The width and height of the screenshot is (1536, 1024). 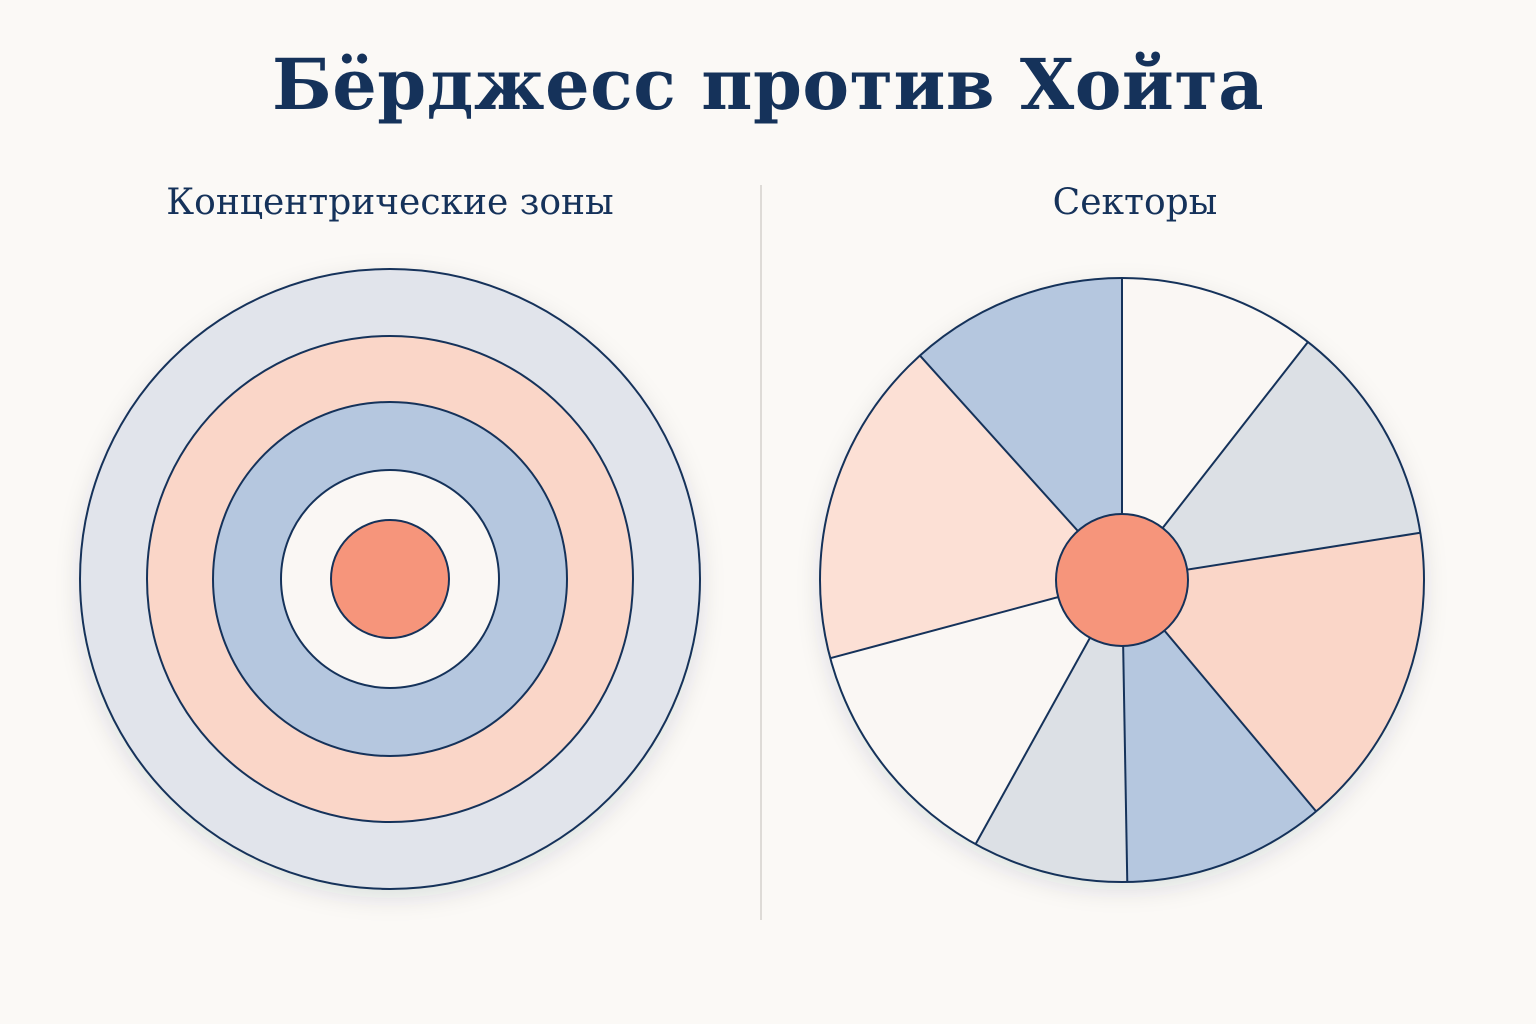 I want to click on panel-divider, so click(x=761, y=552).